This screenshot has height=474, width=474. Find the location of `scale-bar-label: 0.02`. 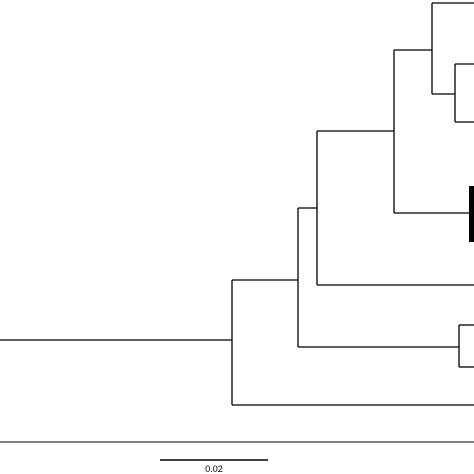

scale-bar-label: 0.02 is located at coordinates (214, 469).